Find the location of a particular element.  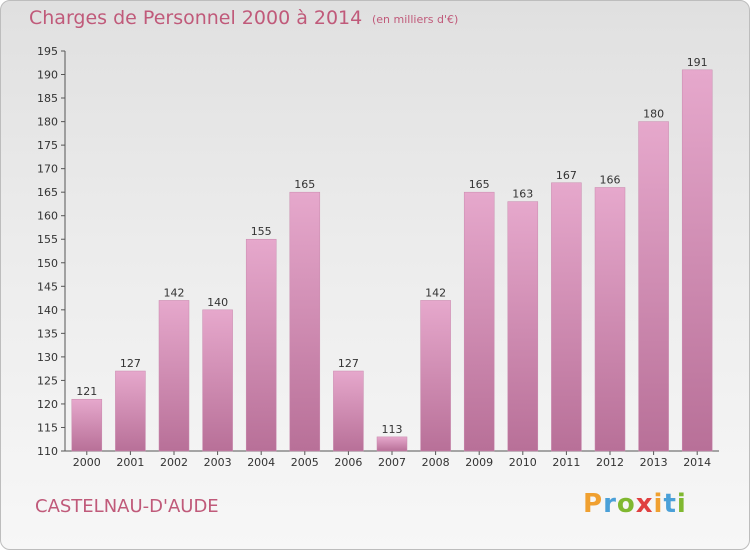

y-tick-label: 130 is located at coordinates (47, 357).